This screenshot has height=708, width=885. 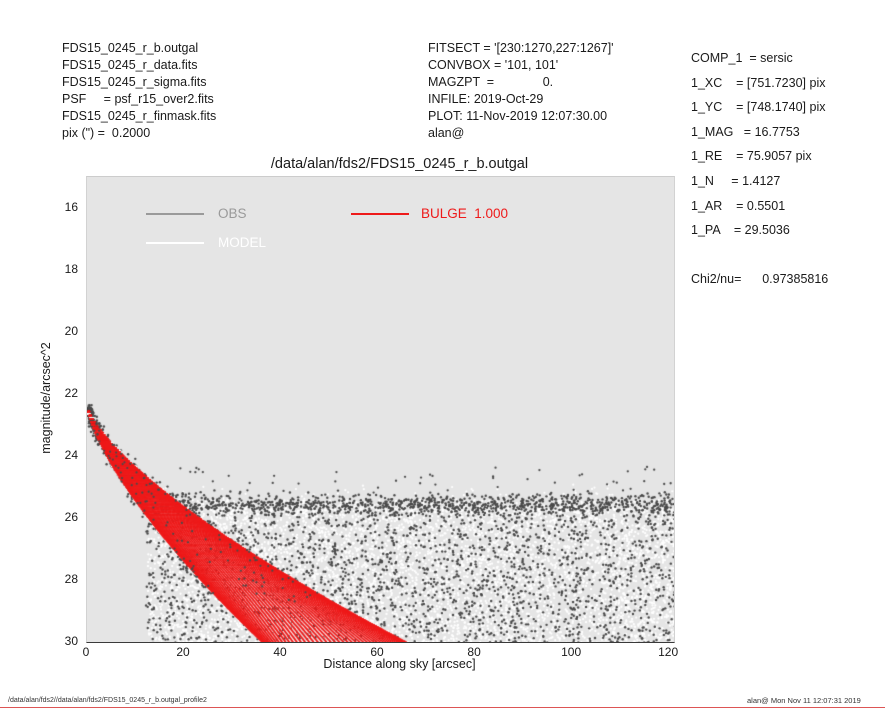 I want to click on header-middle-line: PLOT: 11-Nov-2019 12:07:30.00, so click(x=518, y=116).